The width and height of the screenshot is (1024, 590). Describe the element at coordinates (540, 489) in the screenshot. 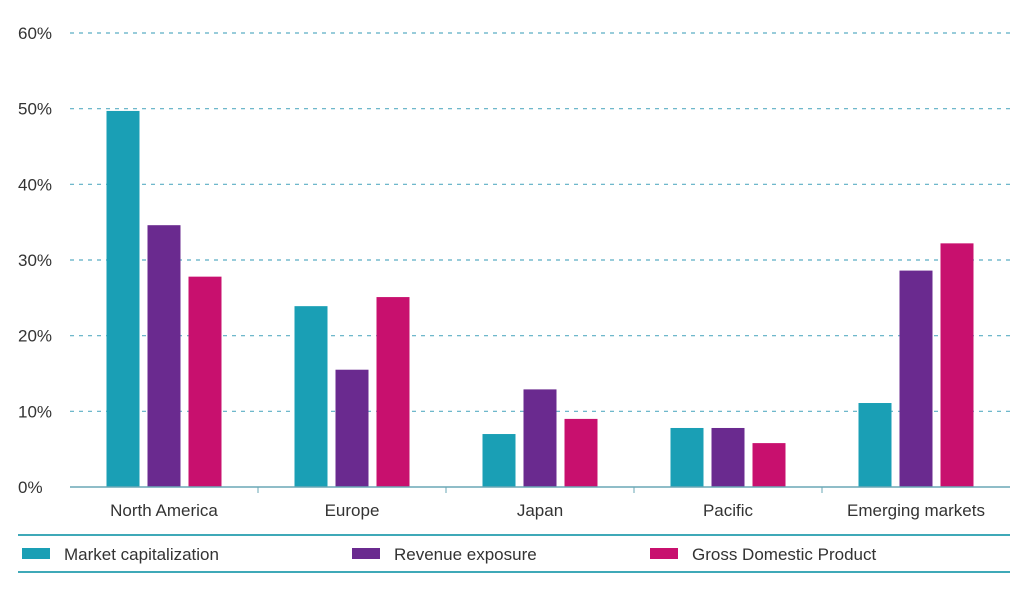

I see `x-axis` at that location.